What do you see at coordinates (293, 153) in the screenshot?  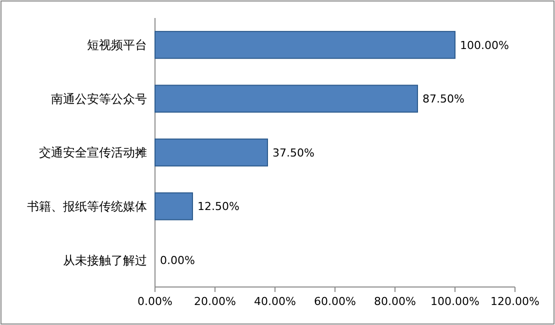 I see `data-label: 37.50%` at bounding box center [293, 153].